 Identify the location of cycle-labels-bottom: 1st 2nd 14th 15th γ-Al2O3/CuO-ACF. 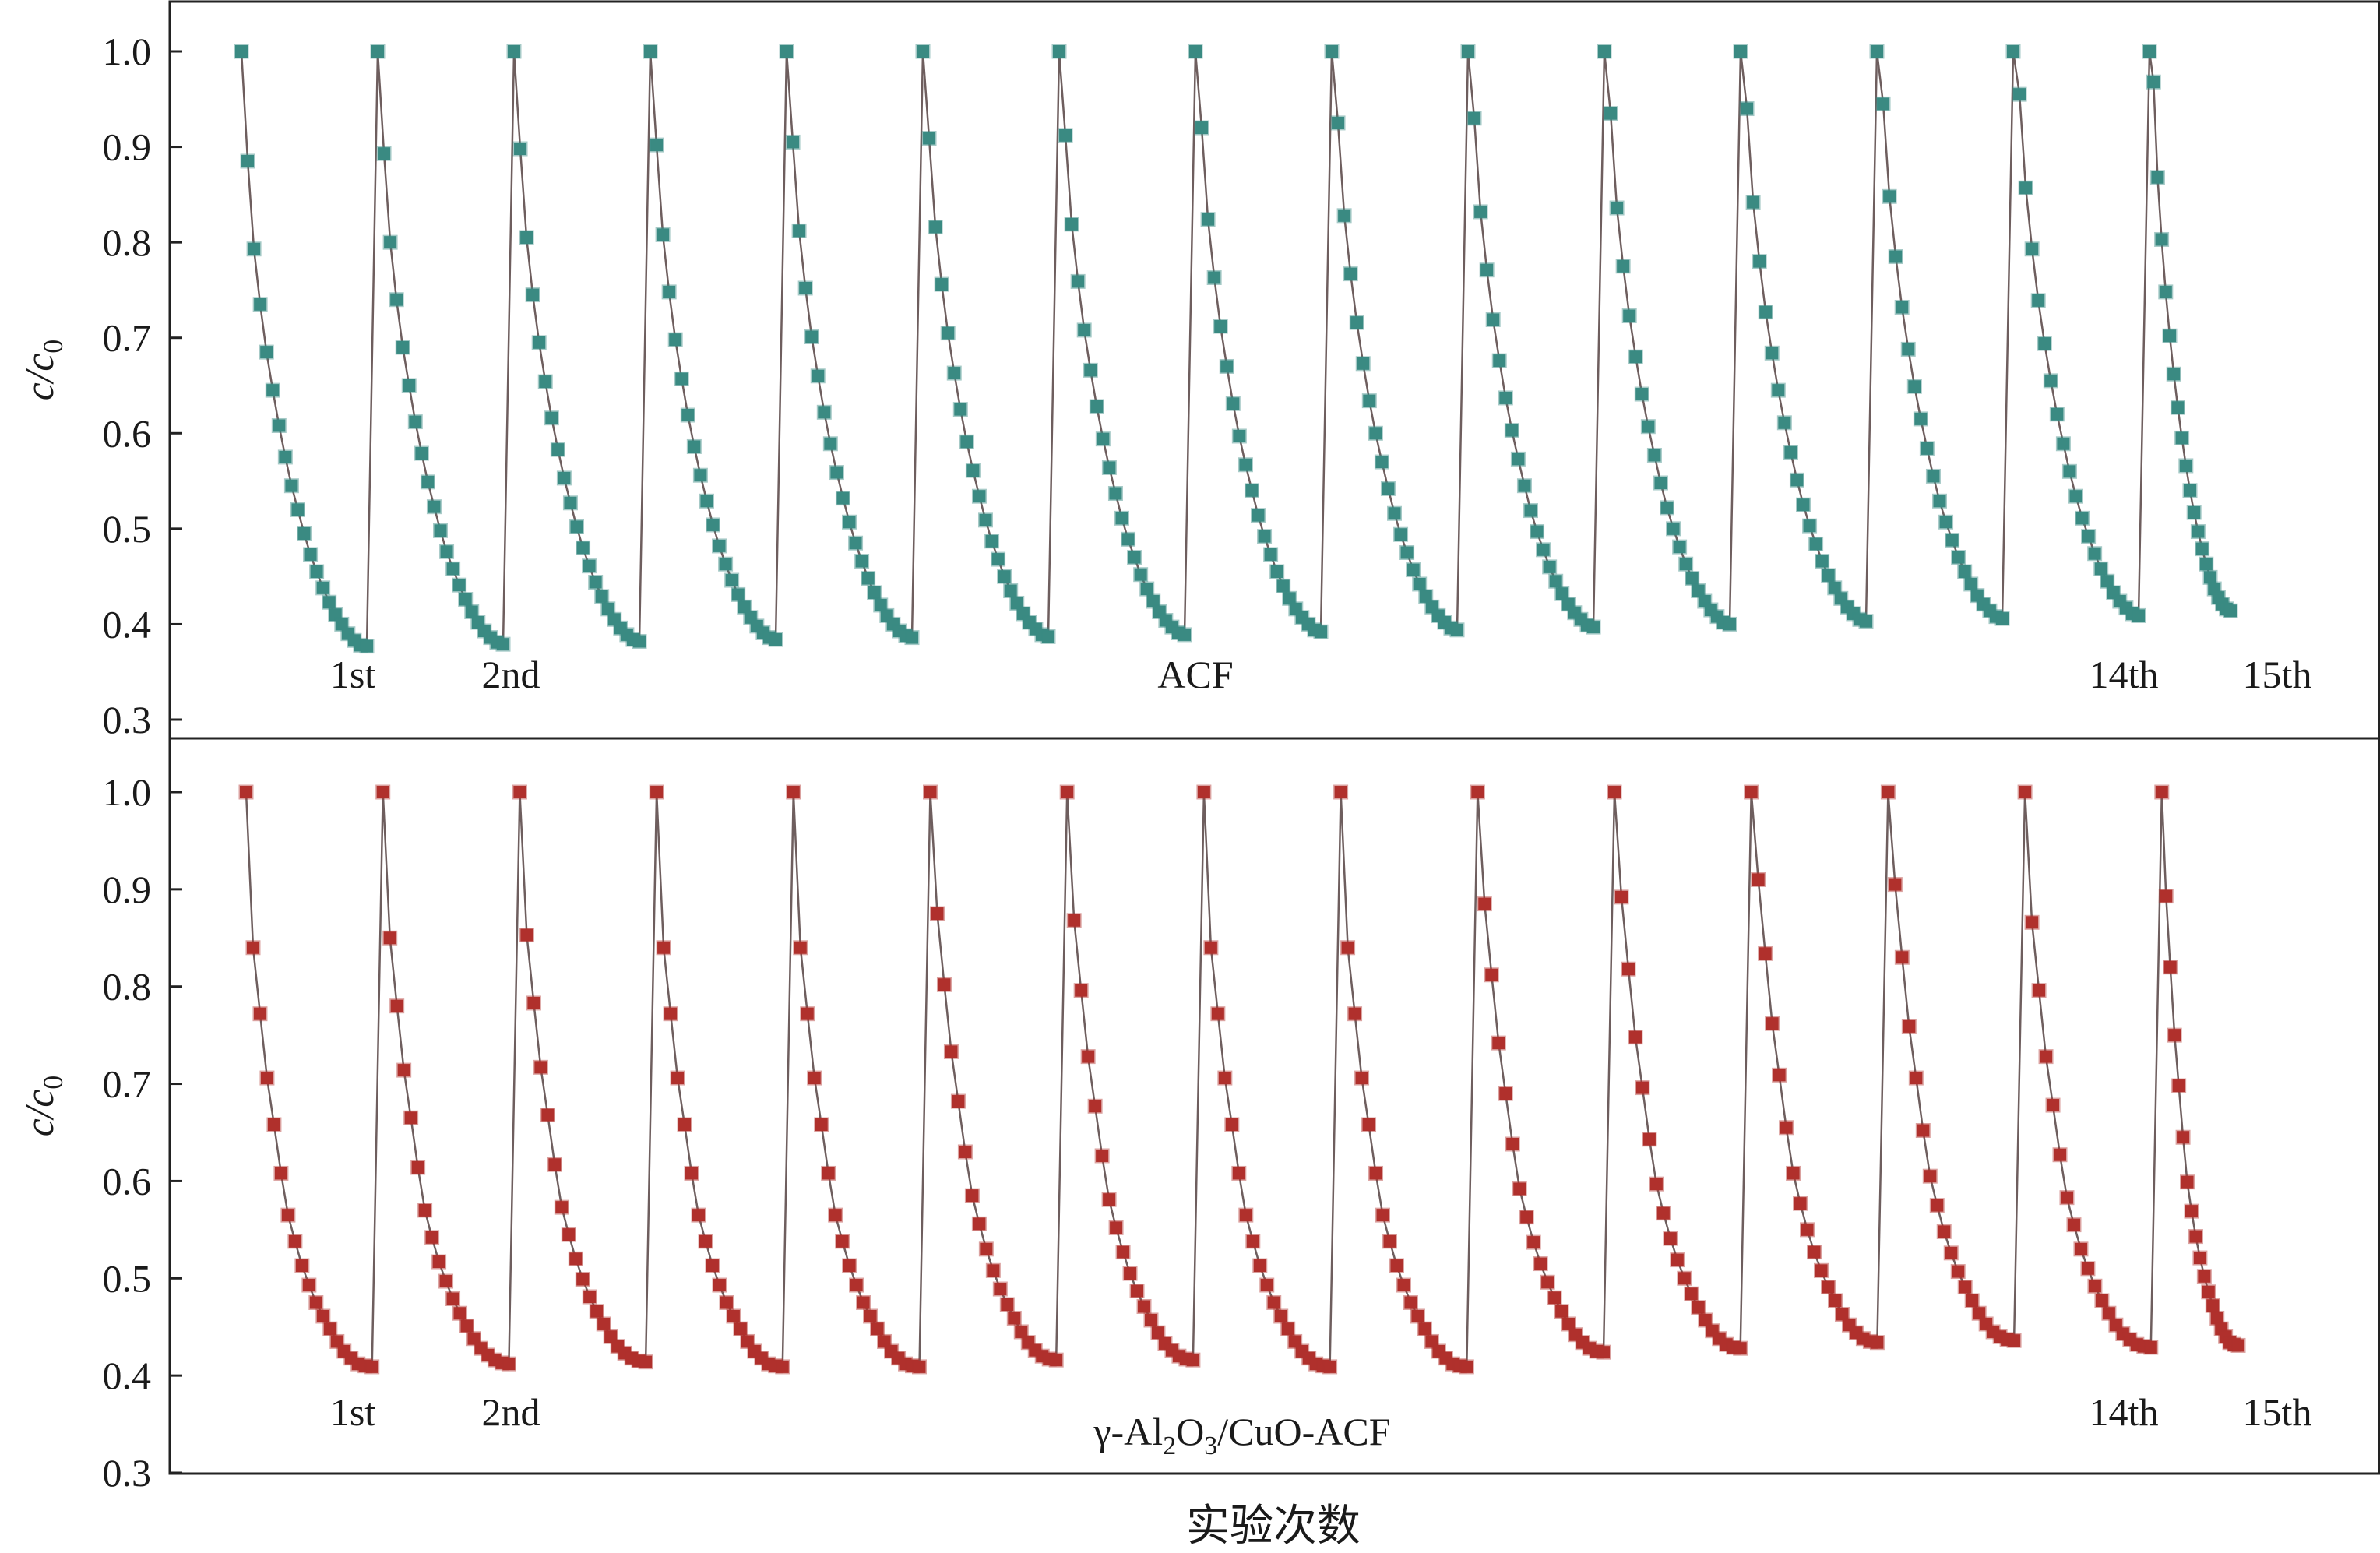
(1321, 1425).